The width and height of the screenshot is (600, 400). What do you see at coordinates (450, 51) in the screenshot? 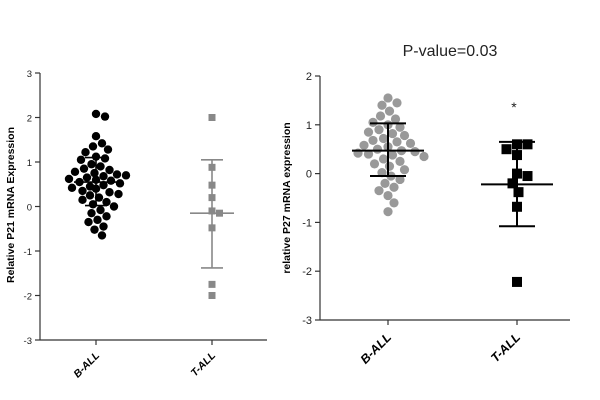
I see `chart-title: P-value=0.03` at bounding box center [450, 51].